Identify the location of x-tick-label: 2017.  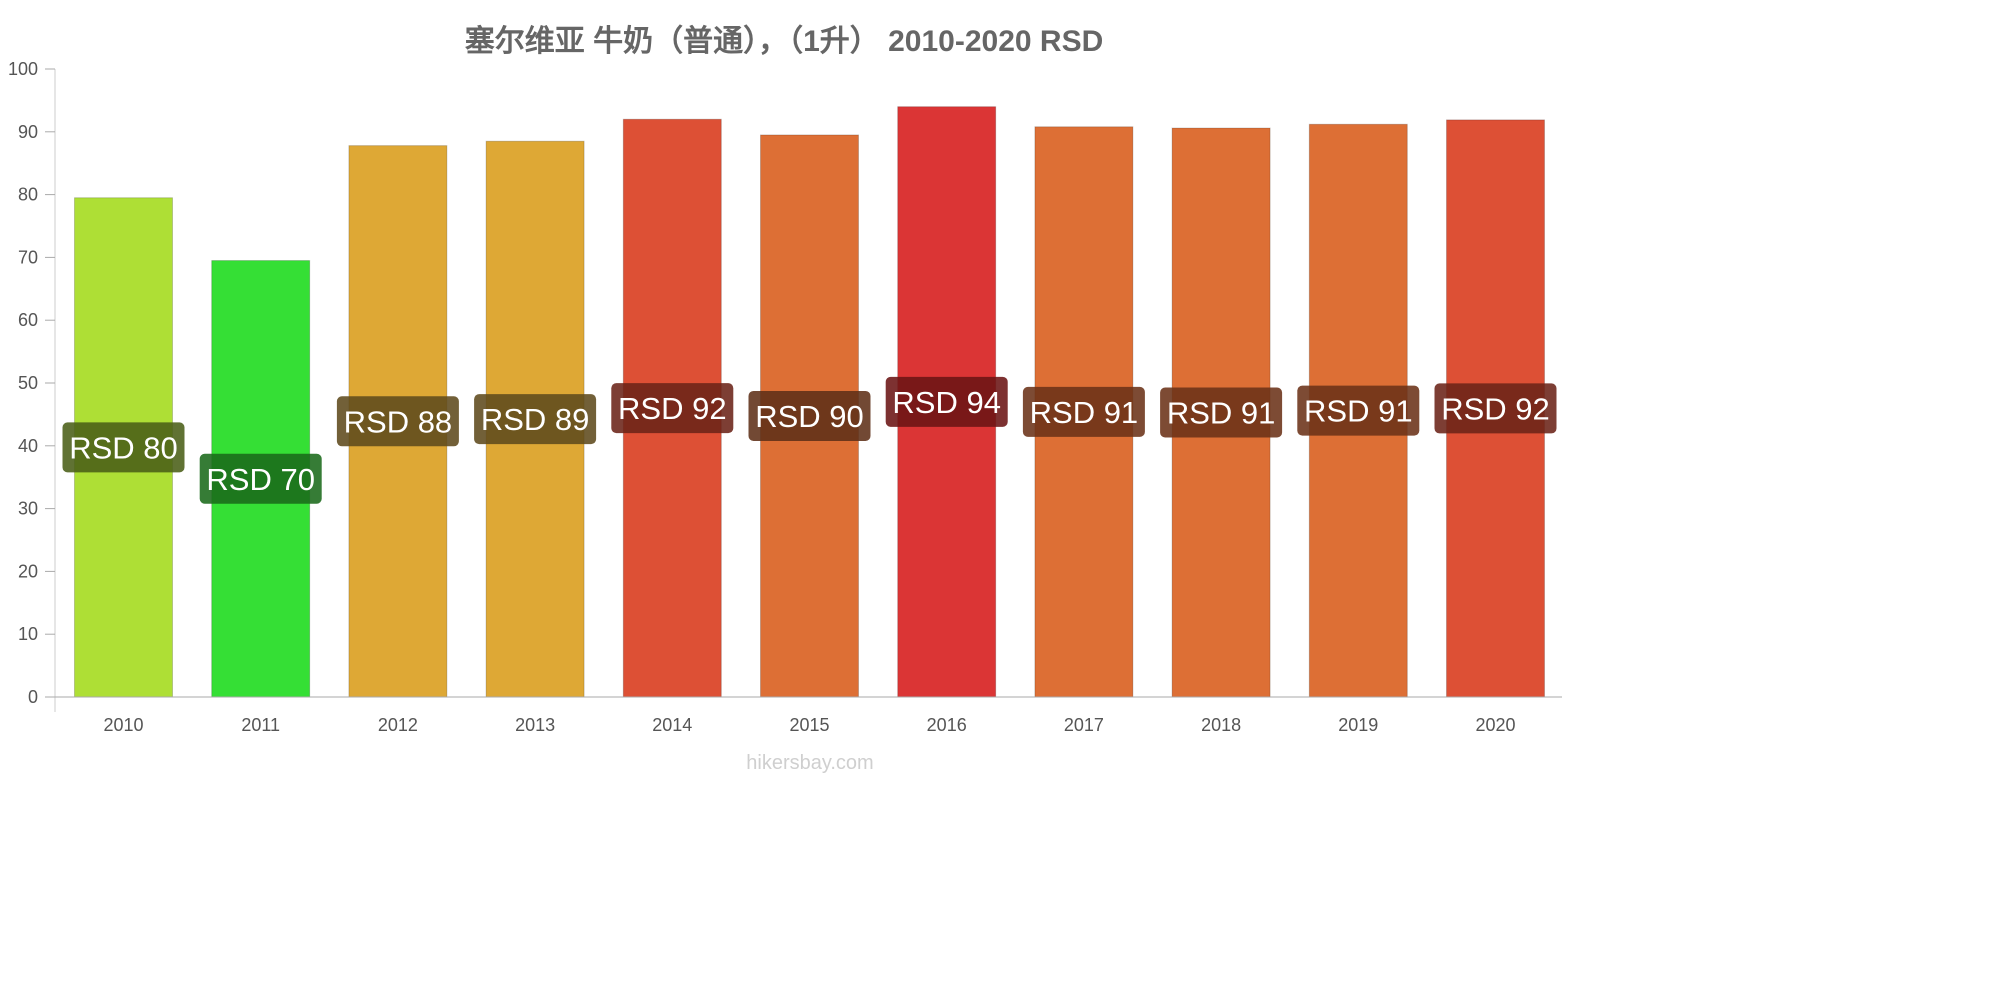
(1084, 725).